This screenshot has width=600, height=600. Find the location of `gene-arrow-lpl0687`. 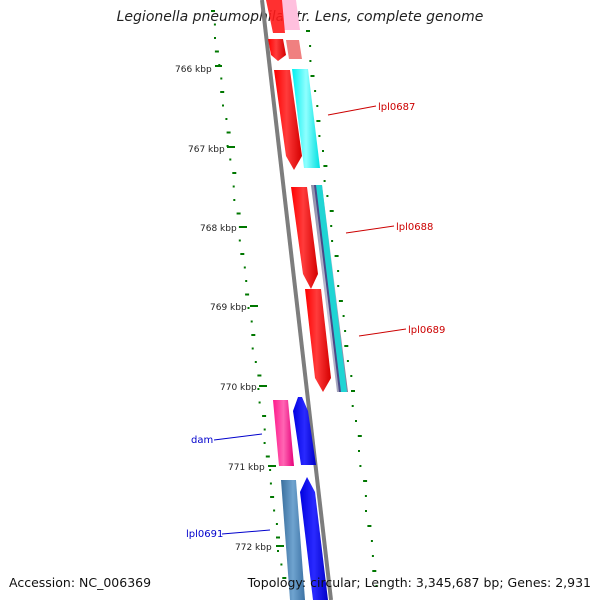

gene-arrow-lpl0687 is located at coordinates (288, 120).